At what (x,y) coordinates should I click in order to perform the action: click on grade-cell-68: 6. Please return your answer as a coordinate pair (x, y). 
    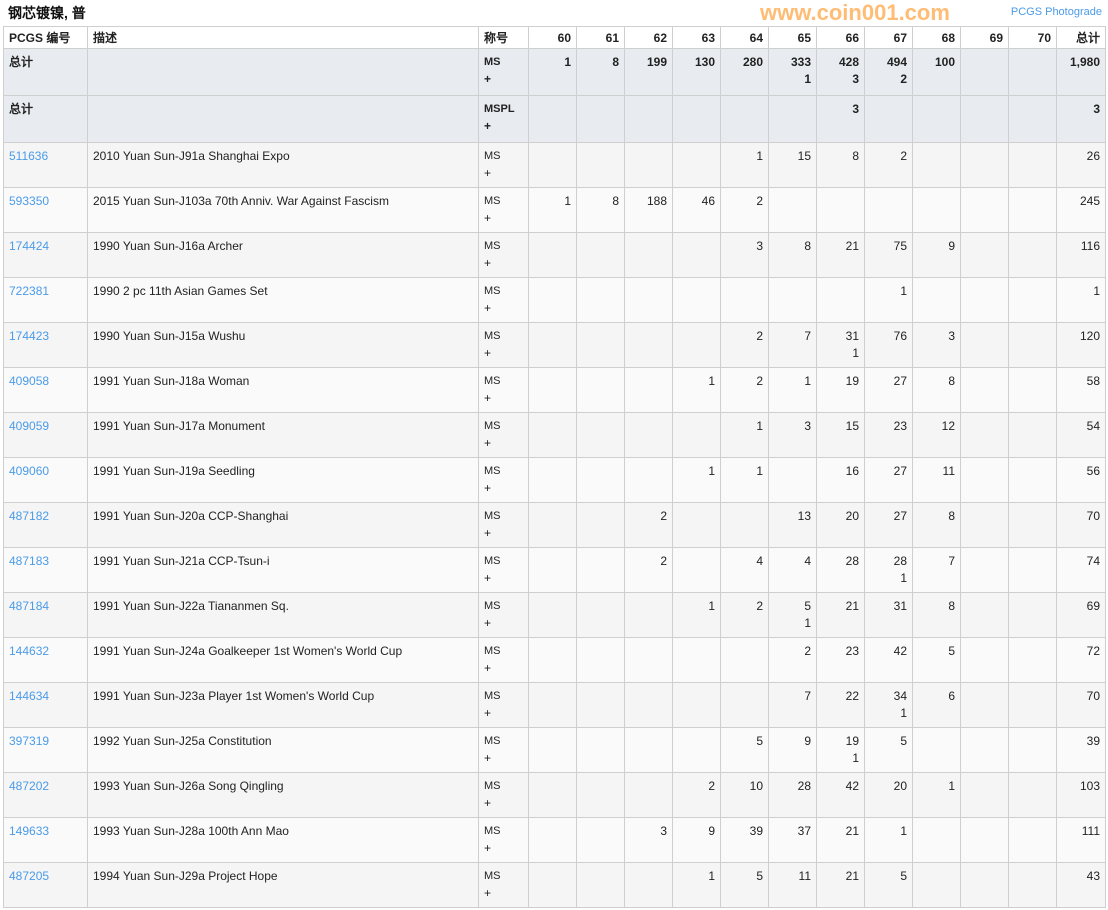
    Looking at the image, I should click on (936, 705).